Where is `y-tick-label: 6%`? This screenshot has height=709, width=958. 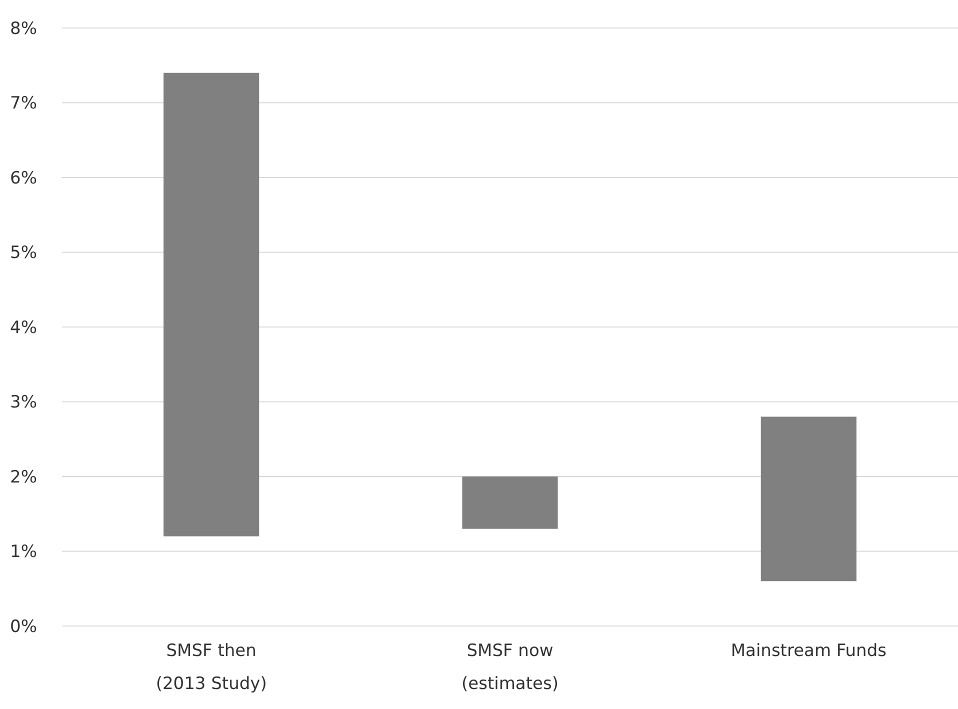 y-tick-label: 6% is located at coordinates (23, 178).